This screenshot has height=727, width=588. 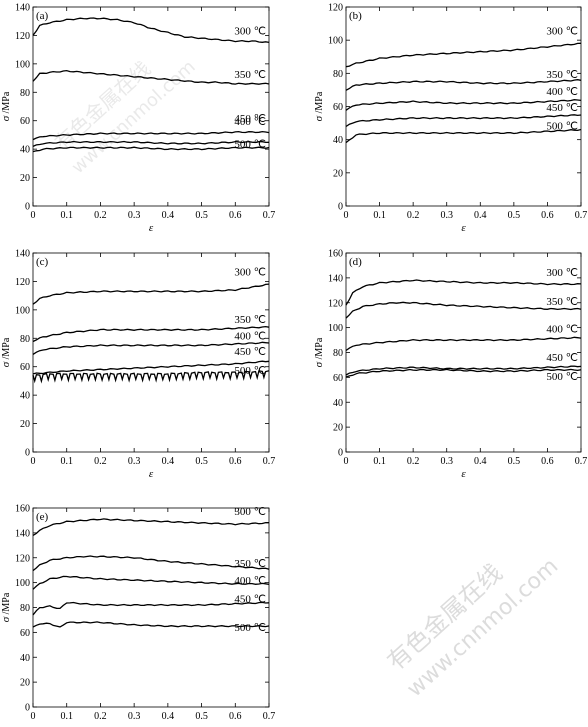 I want to click on panel-label: (c), so click(x=42, y=262).